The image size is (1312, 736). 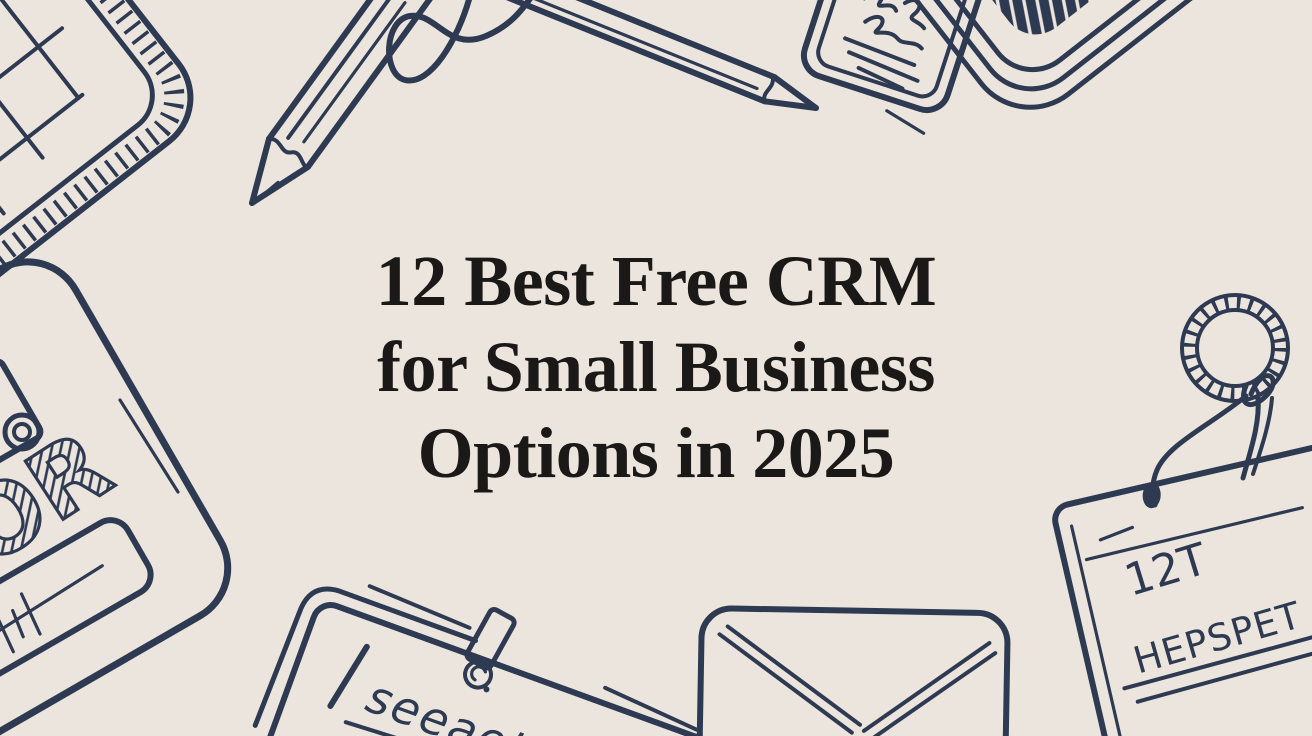 What do you see at coordinates (97, 173) in the screenshot?
I see `calendar-grid-doodle` at bounding box center [97, 173].